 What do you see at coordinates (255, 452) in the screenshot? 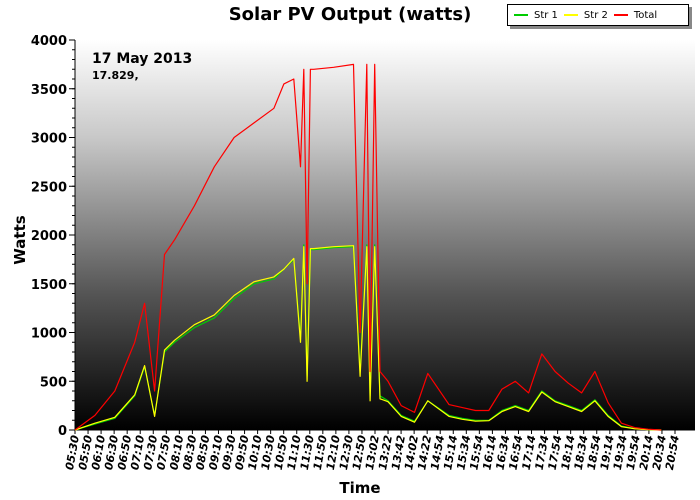
I see `x-tick-label: 10:10` at bounding box center [255, 452].